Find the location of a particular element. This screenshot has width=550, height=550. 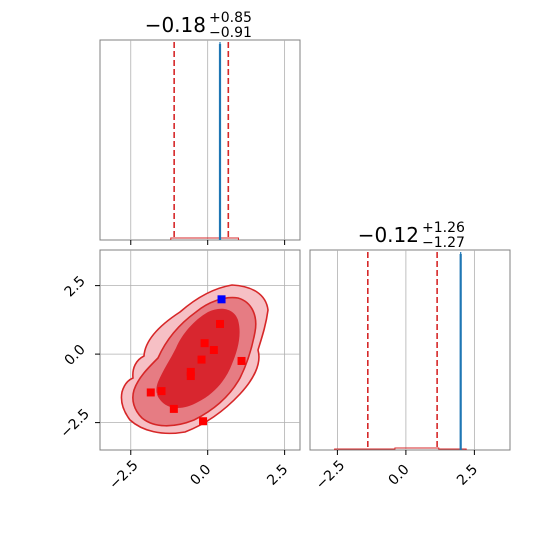

true-point-marker is located at coordinates (221, 299).